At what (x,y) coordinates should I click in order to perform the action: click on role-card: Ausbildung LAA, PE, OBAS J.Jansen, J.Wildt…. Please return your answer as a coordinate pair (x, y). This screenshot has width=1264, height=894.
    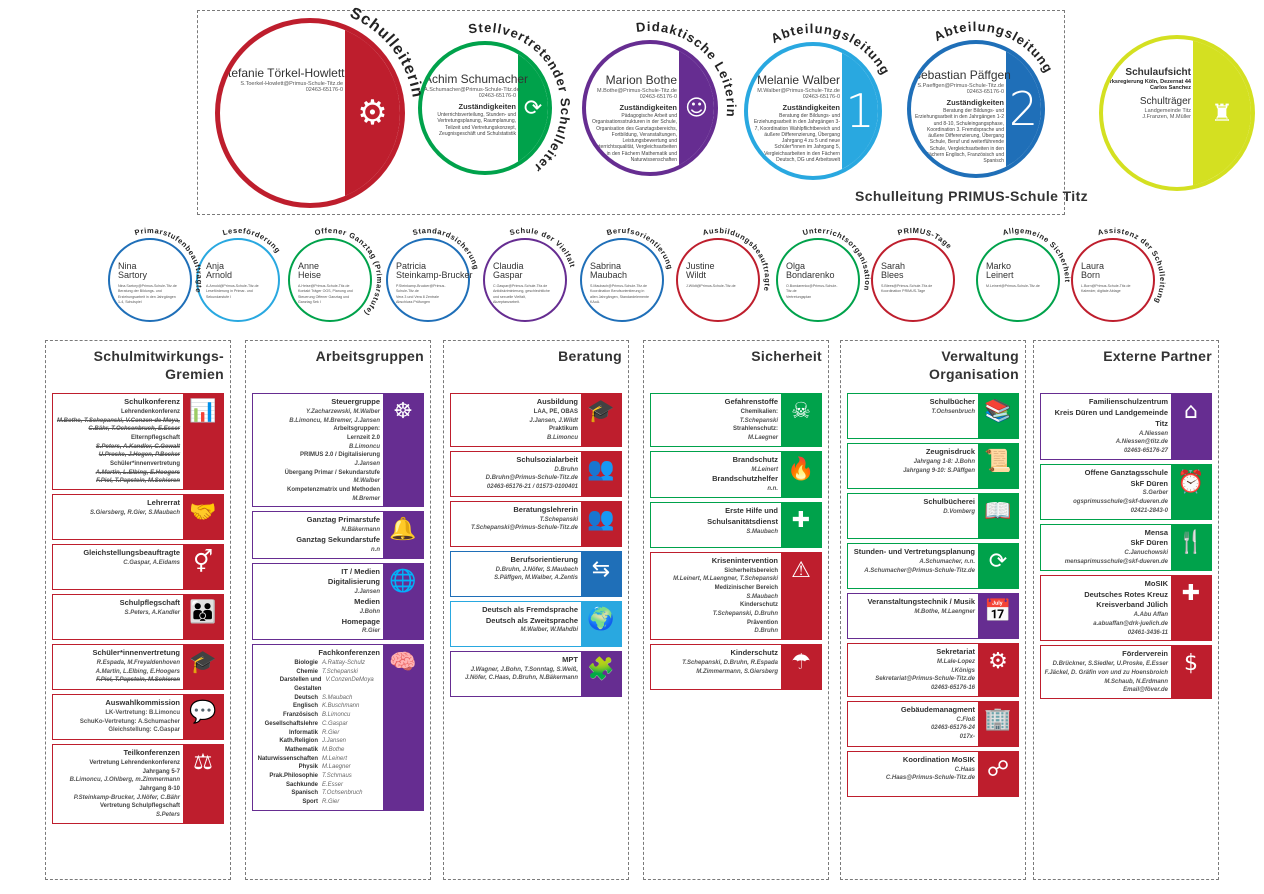
    Looking at the image, I should click on (536, 420).